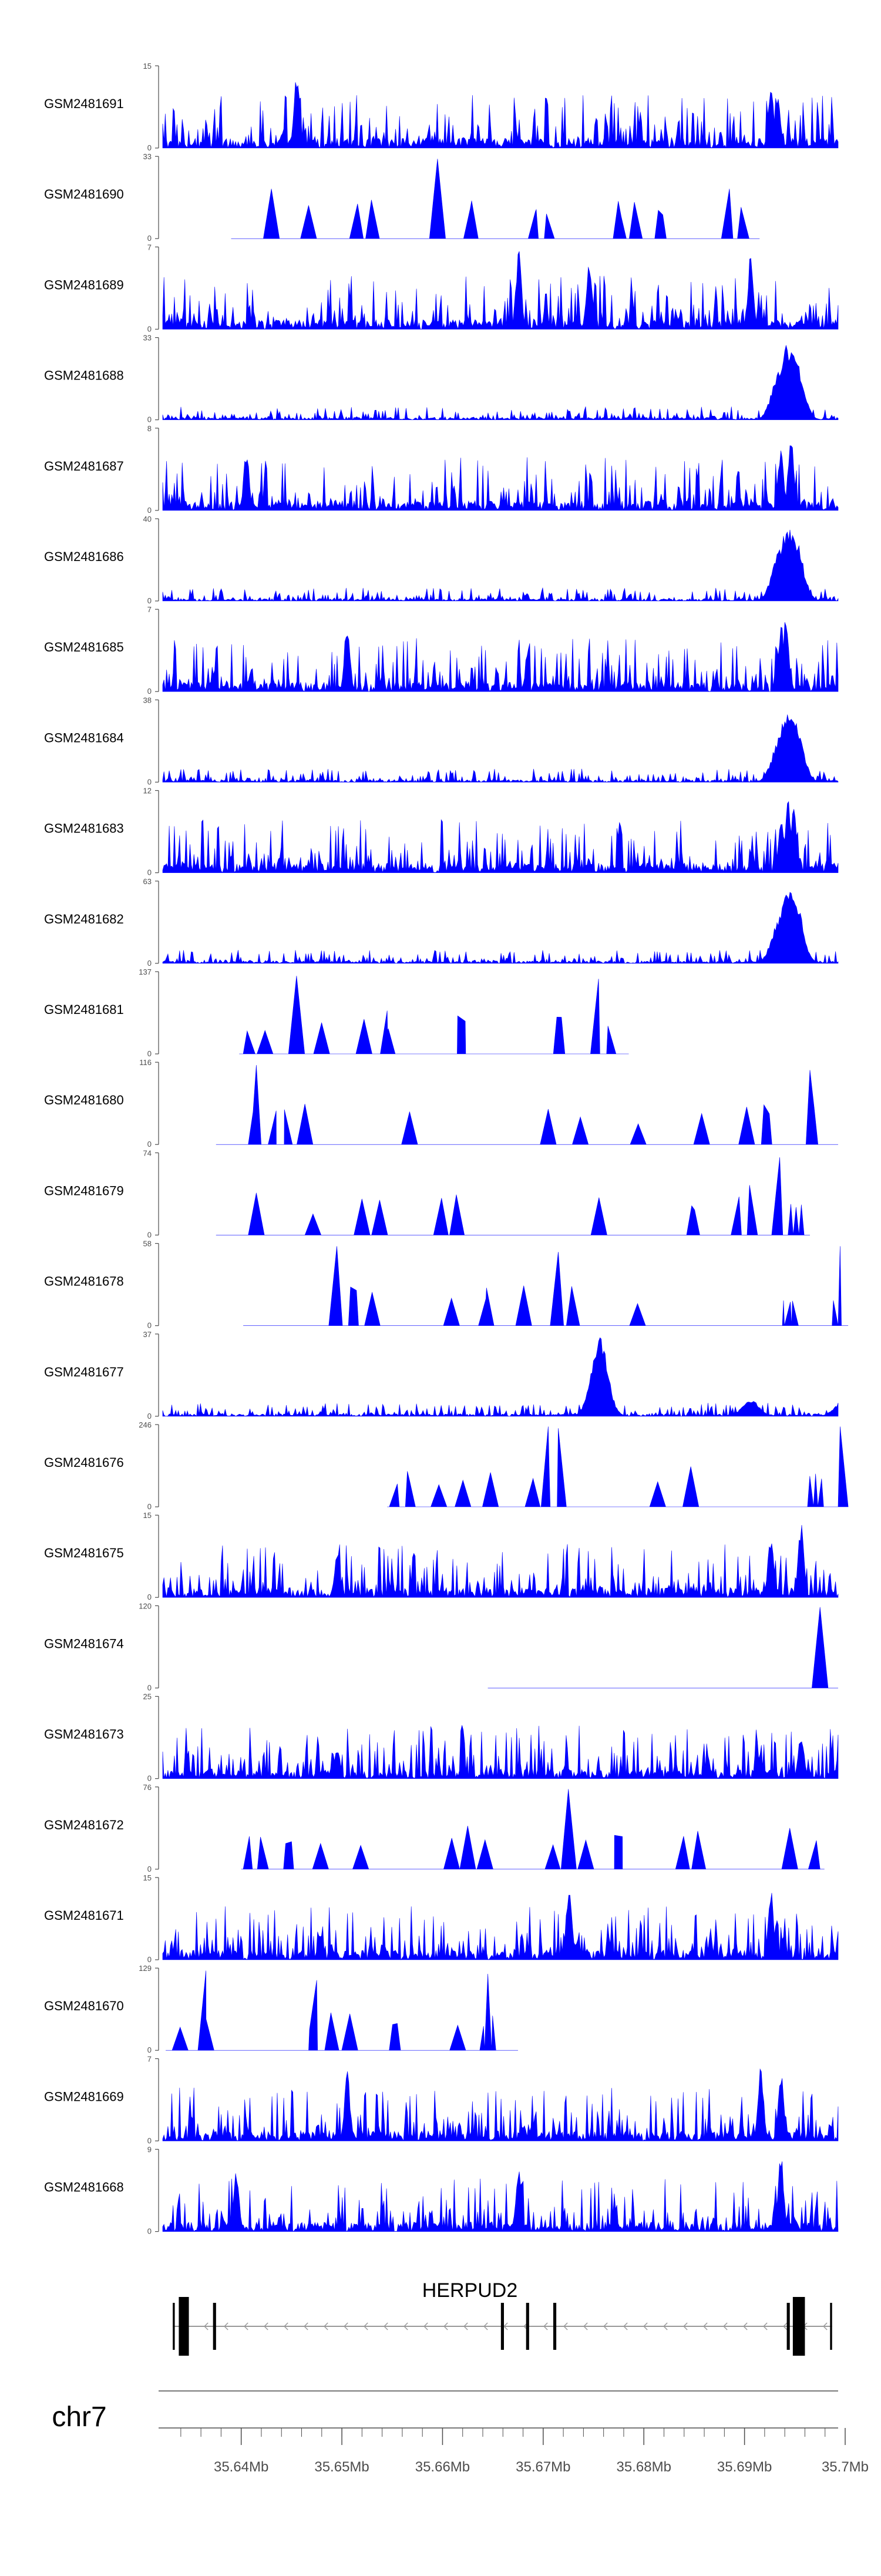 This screenshot has height=2576, width=881. I want to click on y-tick-label-max: 33, so click(148, 338).